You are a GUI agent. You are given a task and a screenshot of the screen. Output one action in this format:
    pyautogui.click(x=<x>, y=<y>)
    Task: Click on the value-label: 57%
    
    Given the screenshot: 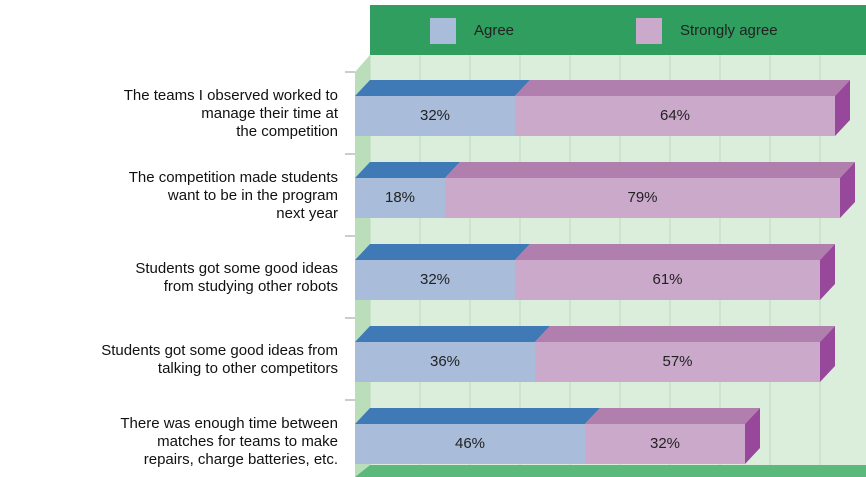 What is the action you would take?
    pyautogui.click(x=677, y=361)
    